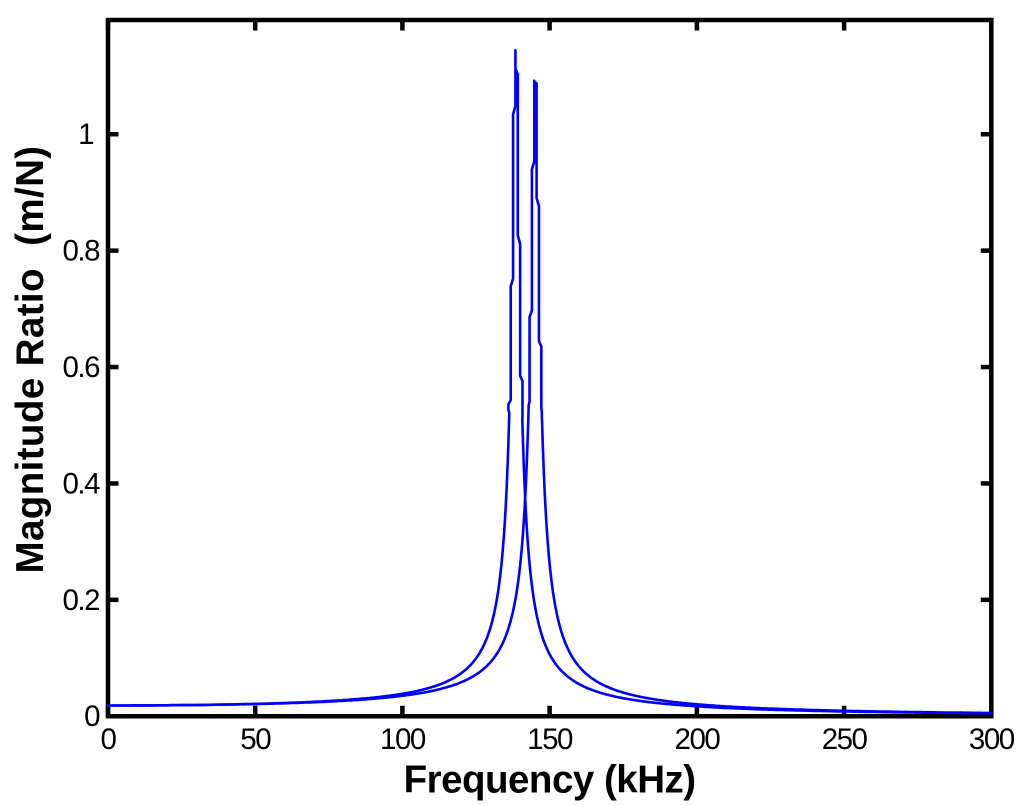  What do you see at coordinates (255, 739) in the screenshot?
I see `svg-text: 50` at bounding box center [255, 739].